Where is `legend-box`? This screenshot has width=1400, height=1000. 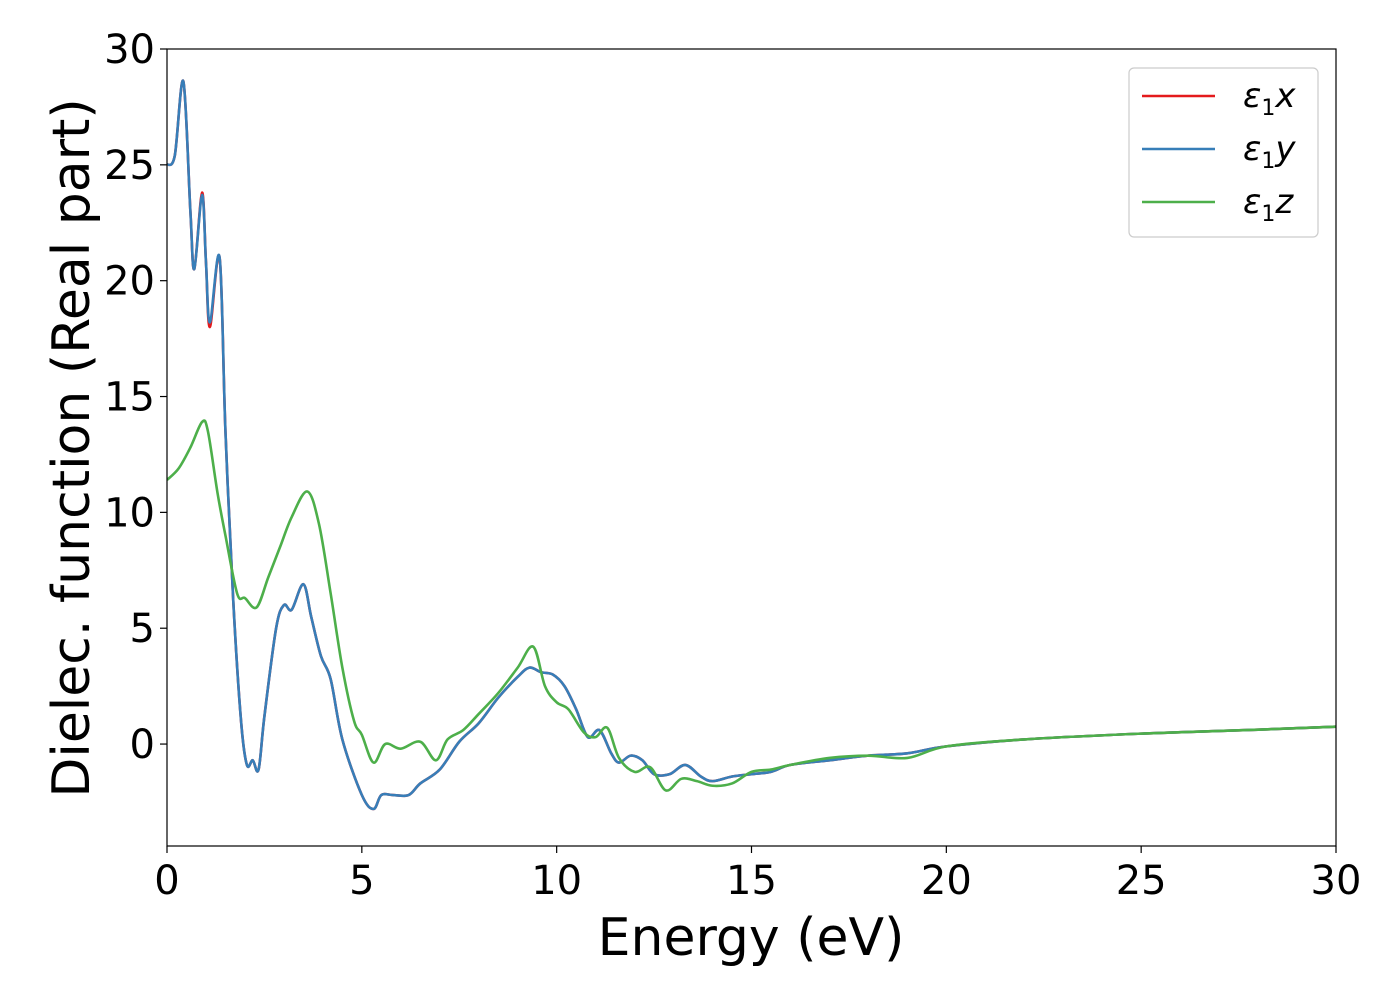
legend-box is located at coordinates (1223, 152).